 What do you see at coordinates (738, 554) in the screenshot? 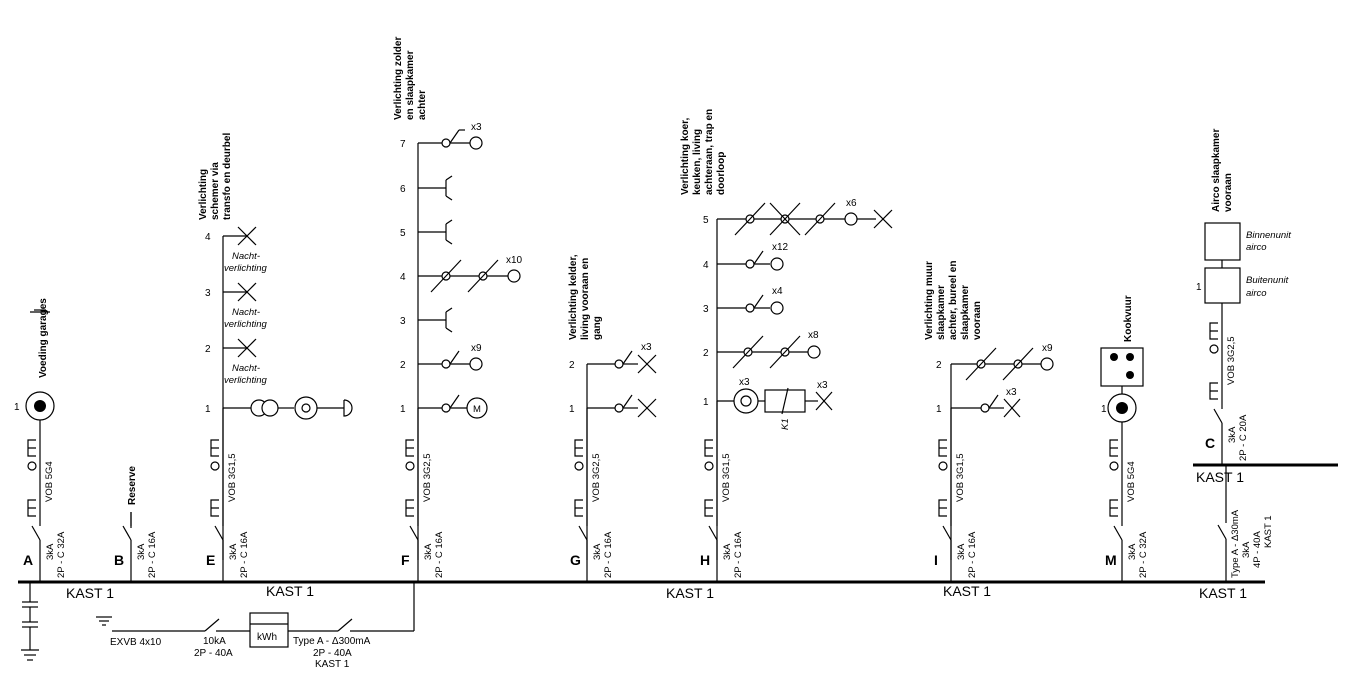
I see `circuit-h-spec-rating: 2P - C 16A` at bounding box center [738, 554].